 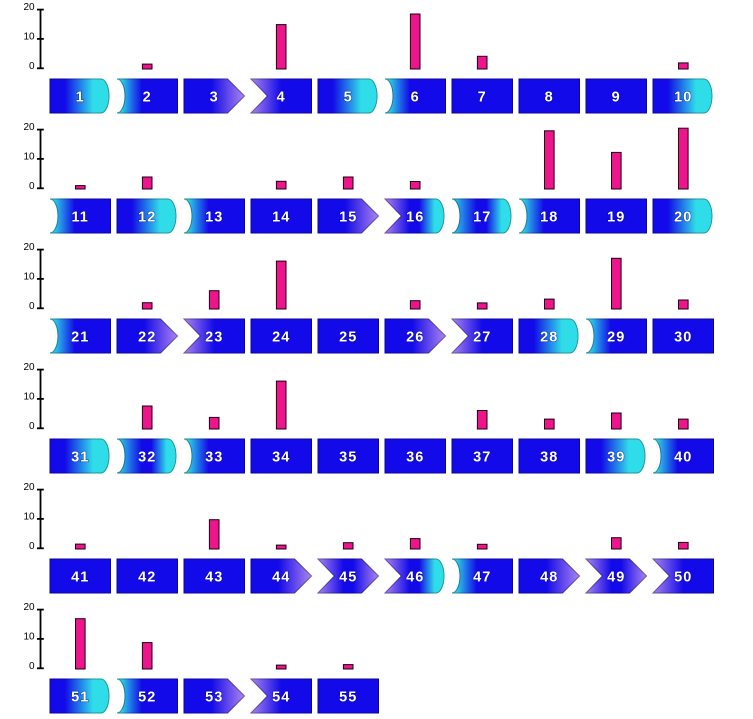 What do you see at coordinates (683, 337) in the screenshot?
I see `svg-text: 30` at bounding box center [683, 337].